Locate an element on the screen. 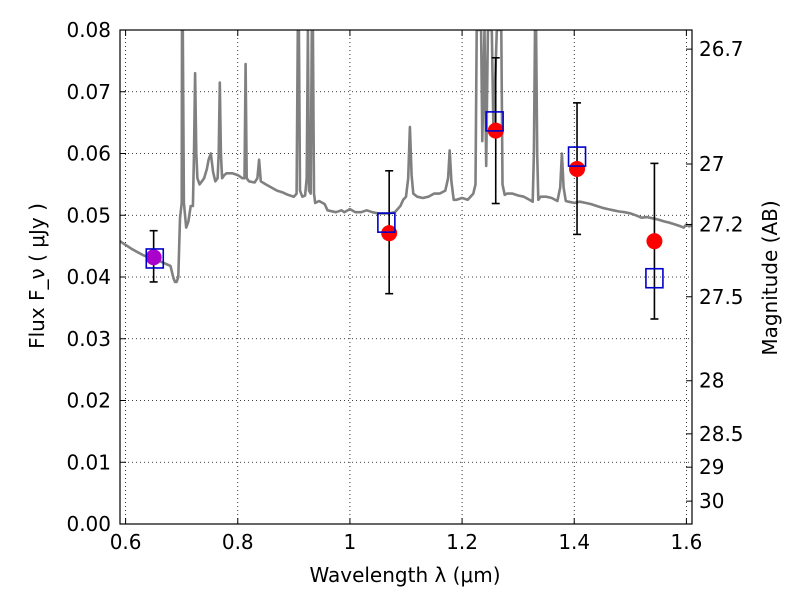 Image resolution: width=800 pixels, height=600 pixels. x-tick-label: 1.2 is located at coordinates (462, 542).